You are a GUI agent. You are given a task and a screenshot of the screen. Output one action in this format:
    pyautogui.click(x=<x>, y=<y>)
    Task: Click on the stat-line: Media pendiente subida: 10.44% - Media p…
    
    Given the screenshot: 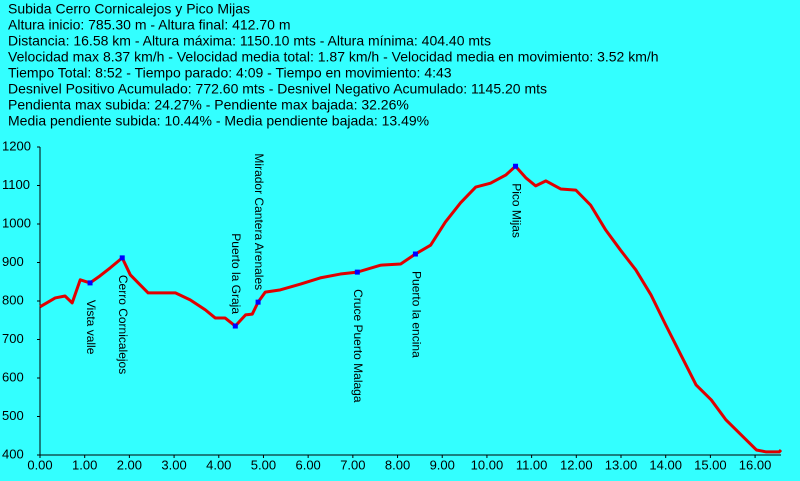 What is the action you would take?
    pyautogui.click(x=218, y=121)
    